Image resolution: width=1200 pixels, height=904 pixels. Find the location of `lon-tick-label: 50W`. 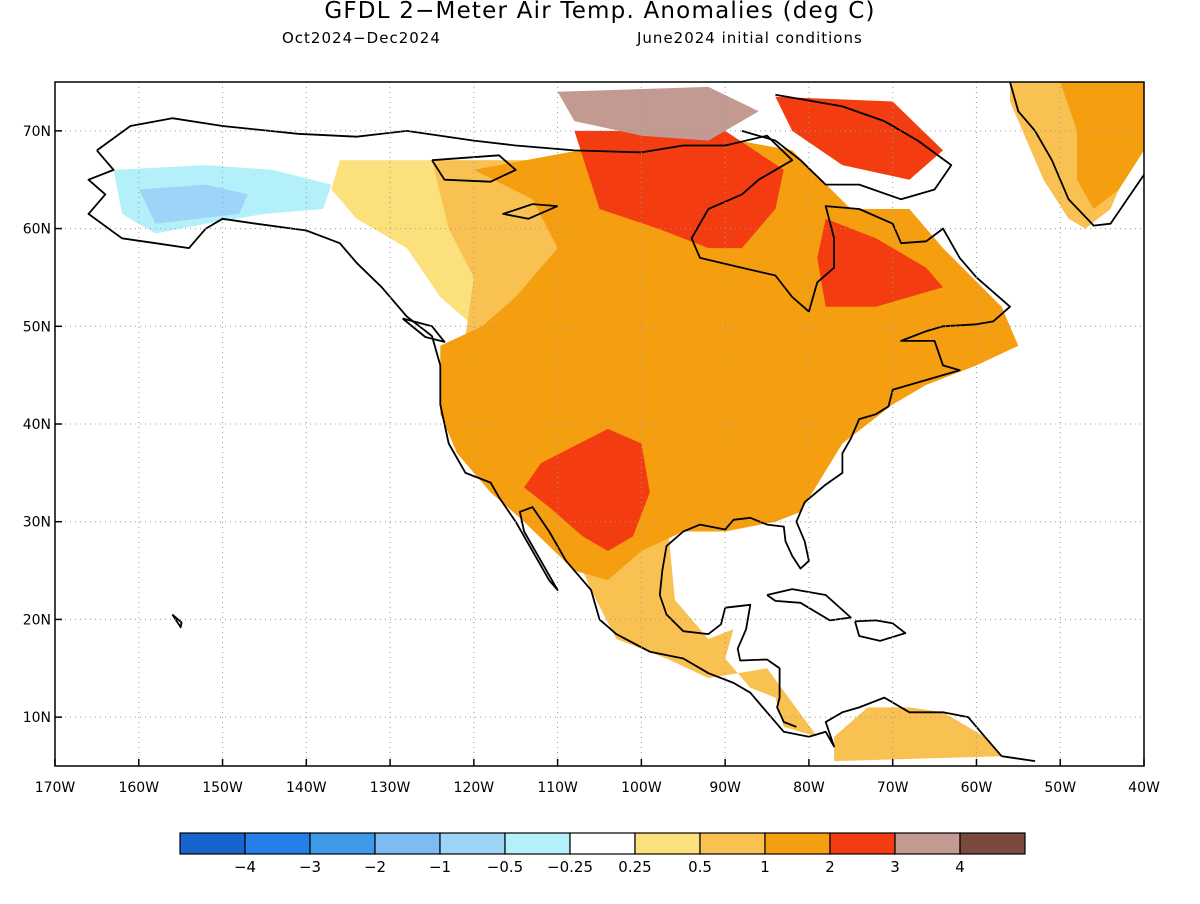

lon-tick-label: 50W is located at coordinates (1060, 788).